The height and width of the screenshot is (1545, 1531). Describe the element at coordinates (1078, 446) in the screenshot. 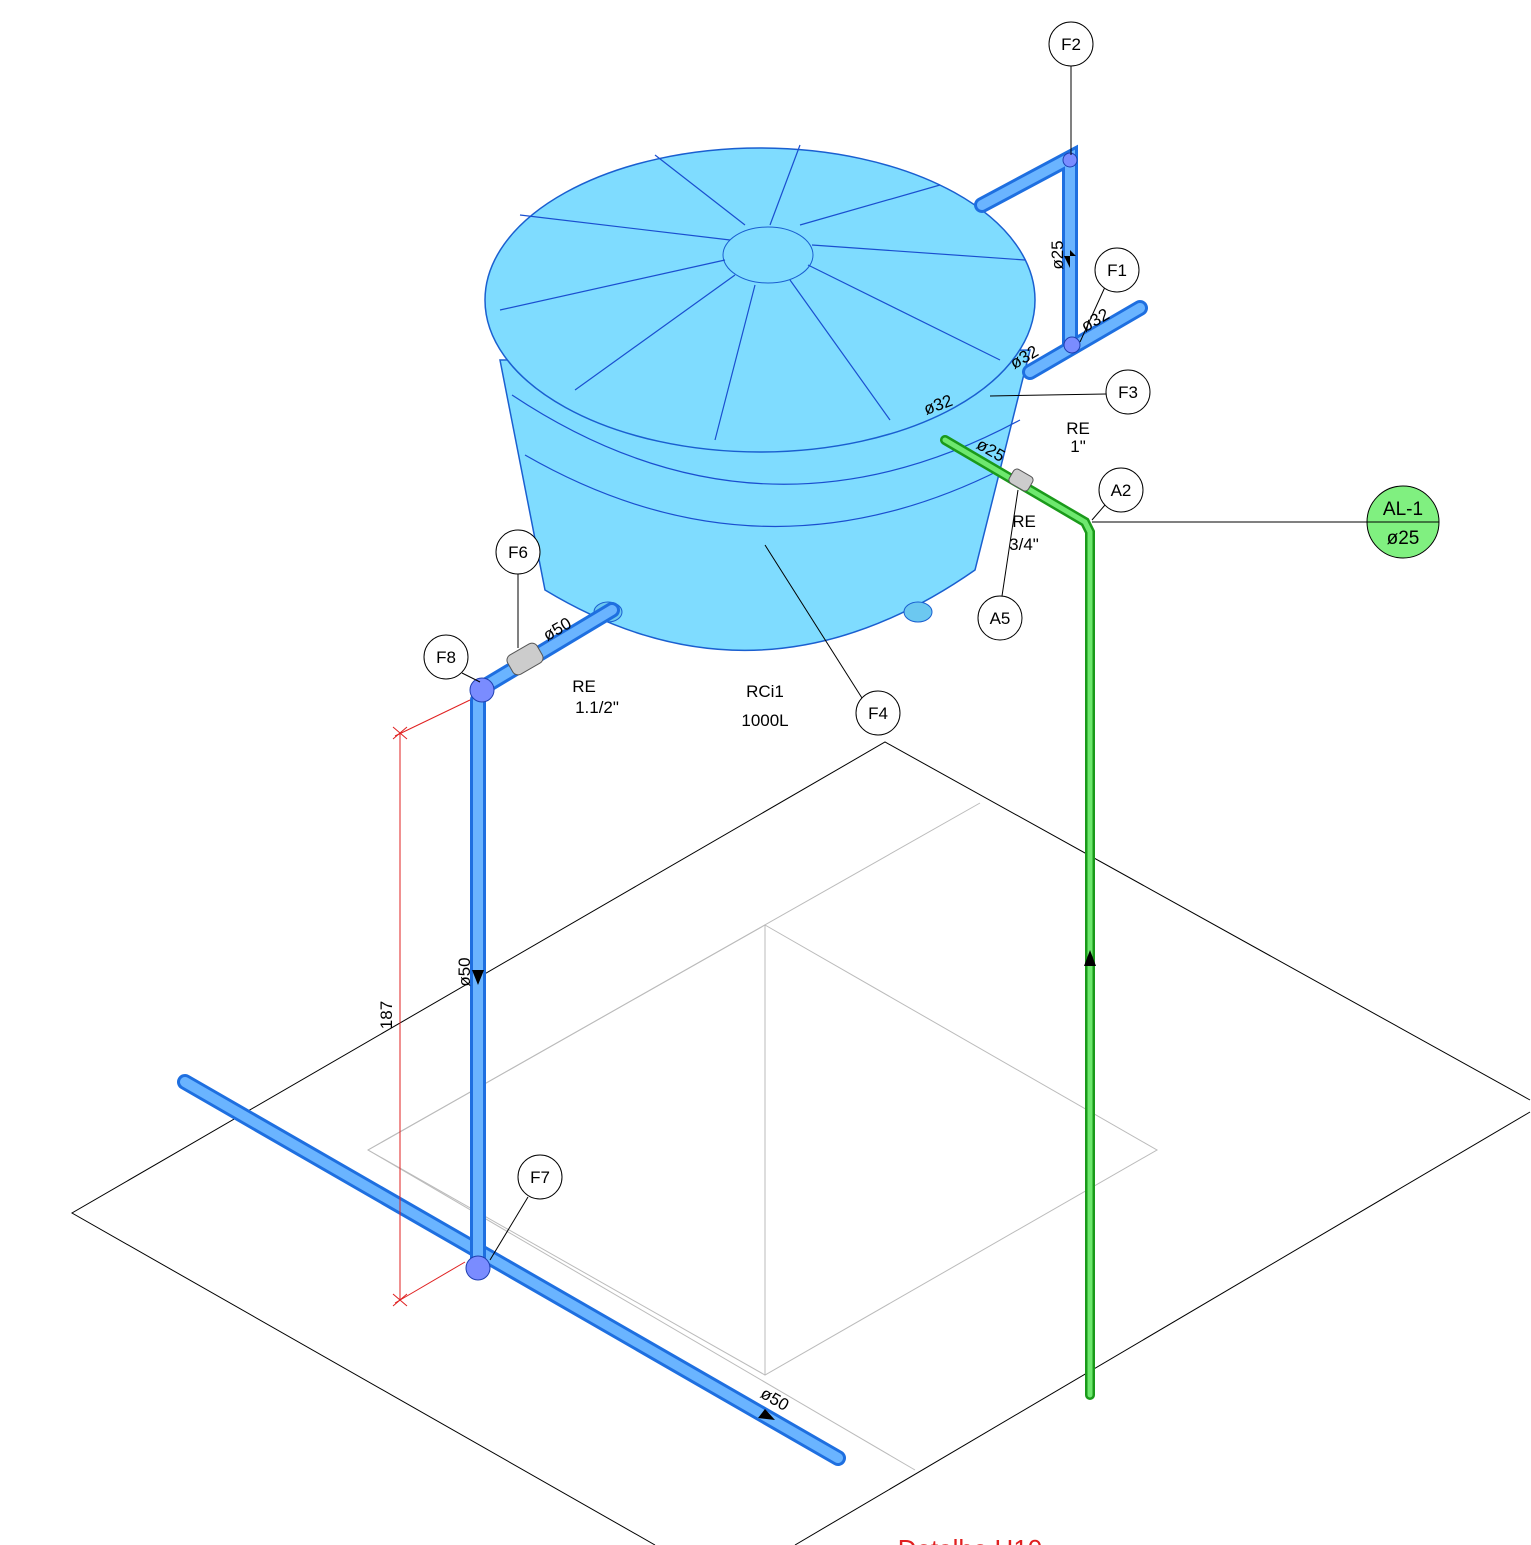

I see `valve-label: 1"` at that location.